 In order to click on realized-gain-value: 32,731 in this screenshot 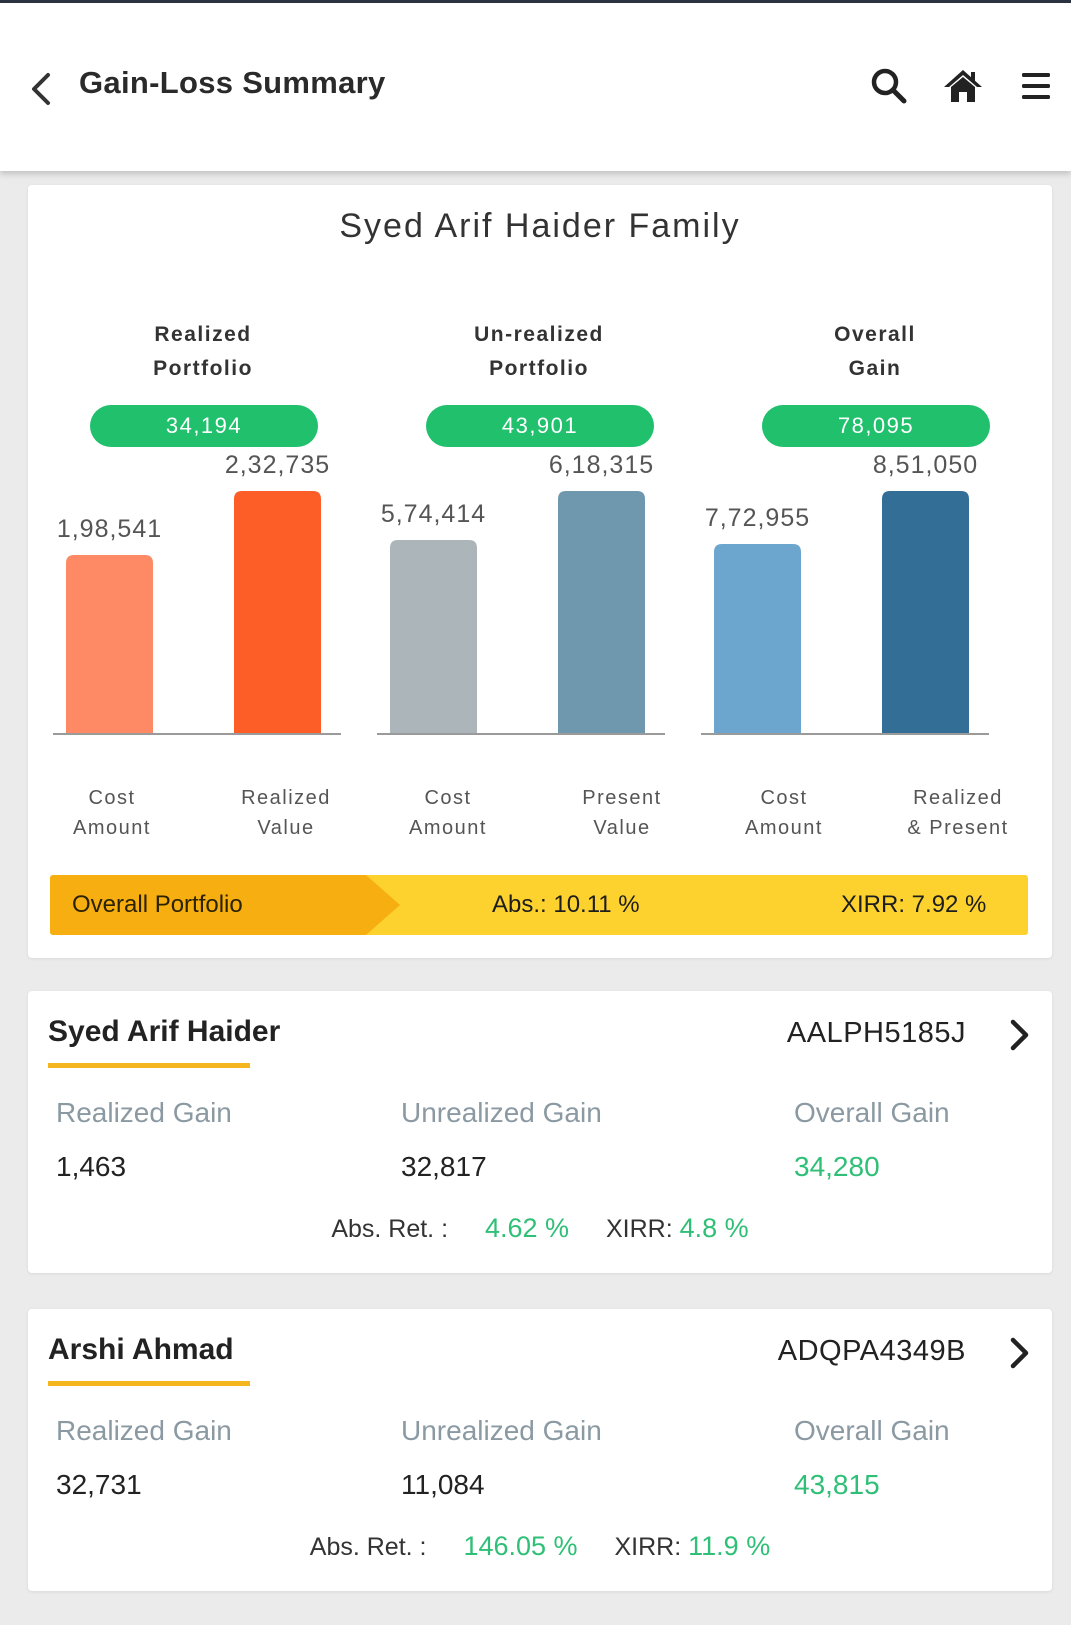, I will do `click(99, 1484)`.